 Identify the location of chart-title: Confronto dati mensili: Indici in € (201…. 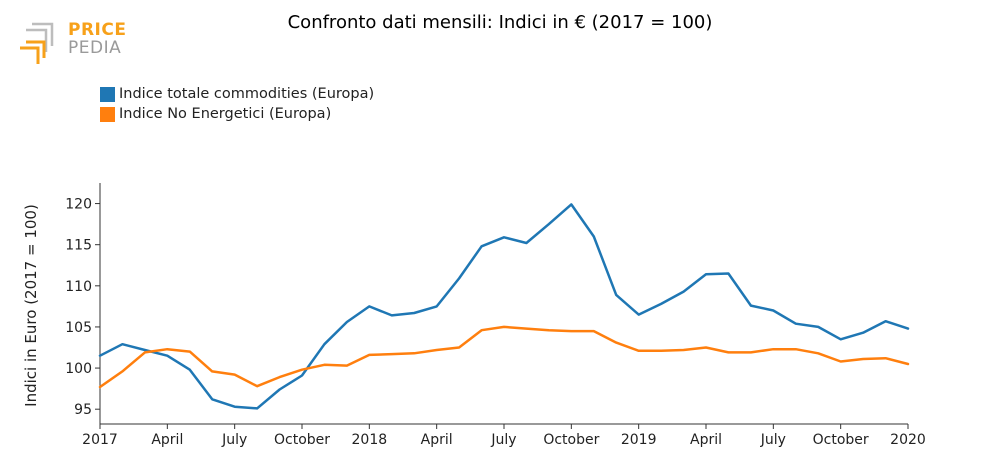
(500, 22).